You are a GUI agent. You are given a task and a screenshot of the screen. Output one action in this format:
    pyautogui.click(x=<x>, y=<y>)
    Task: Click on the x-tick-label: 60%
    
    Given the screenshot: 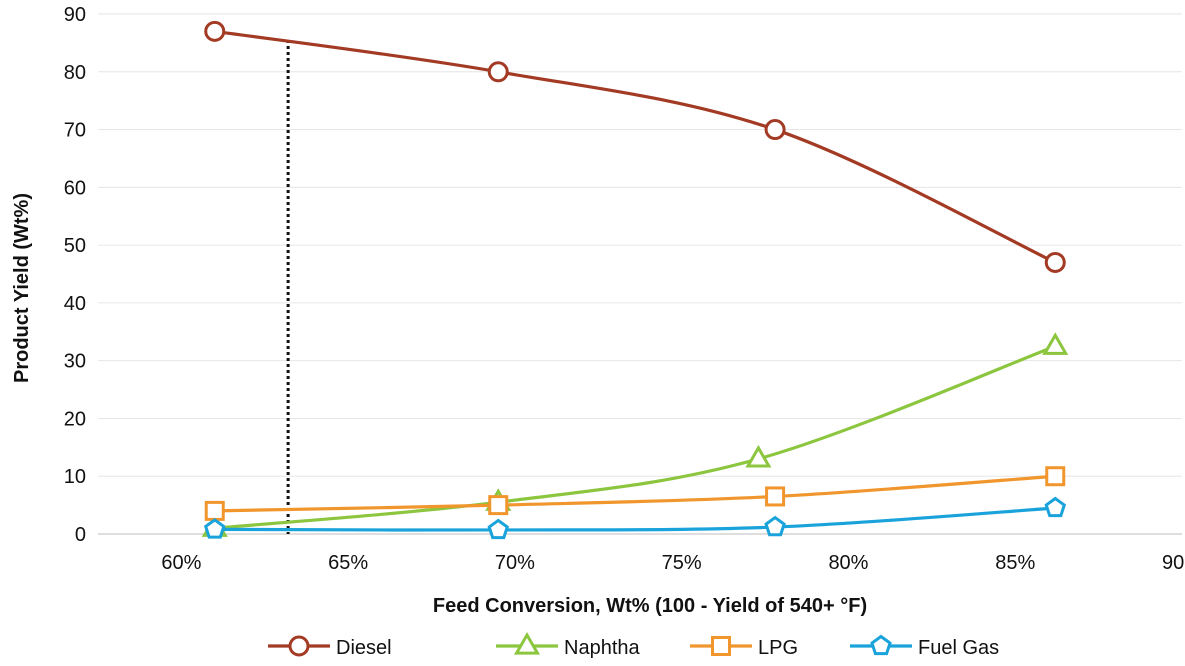 What is the action you would take?
    pyautogui.click(x=181, y=563)
    